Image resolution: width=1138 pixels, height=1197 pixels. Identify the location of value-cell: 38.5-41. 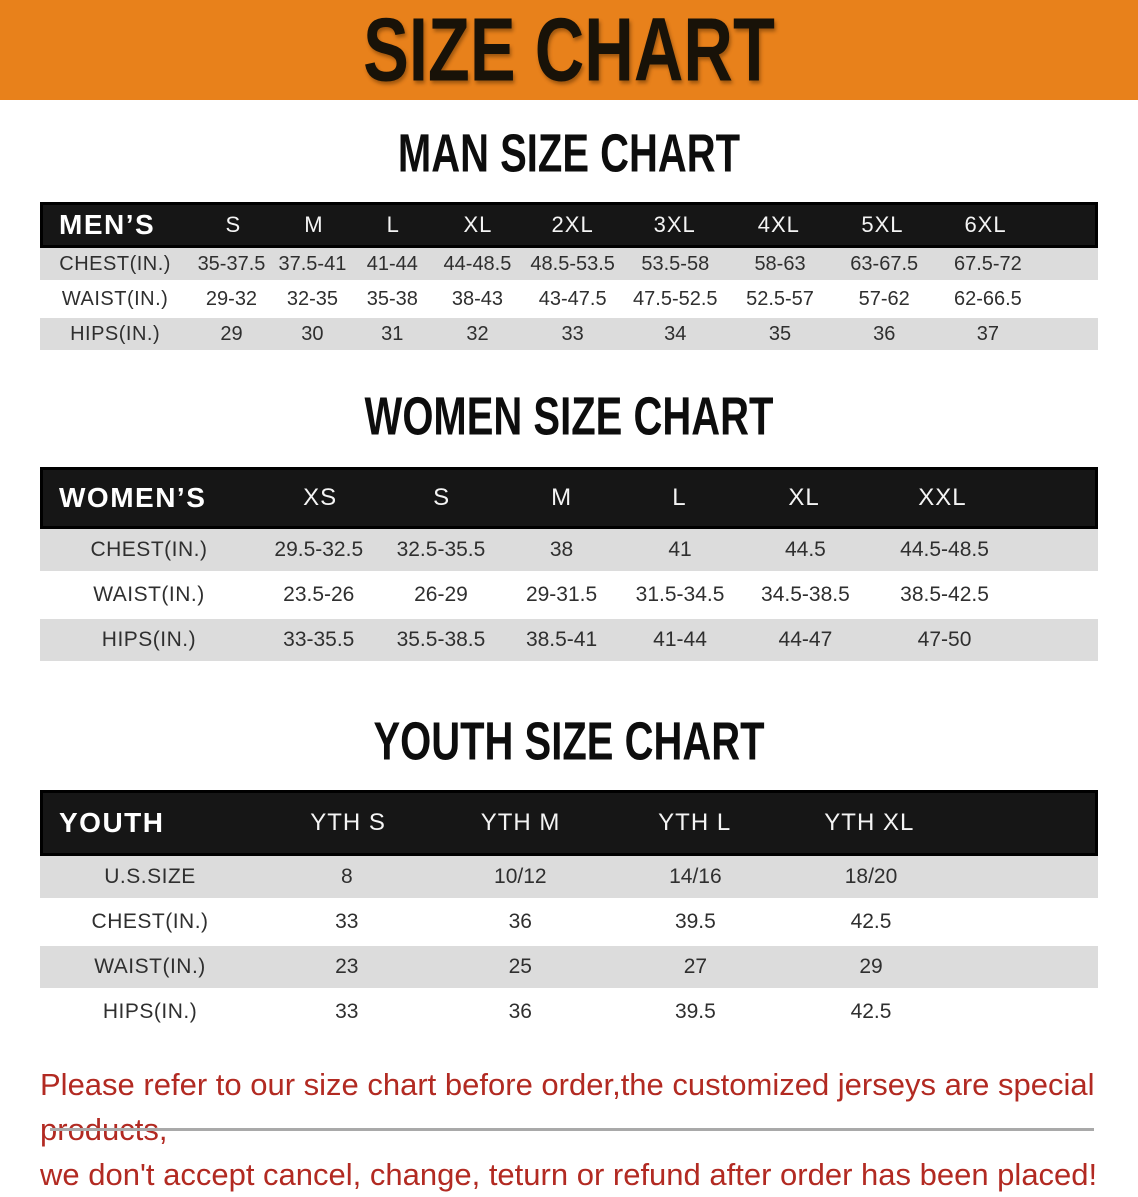
(561, 639).